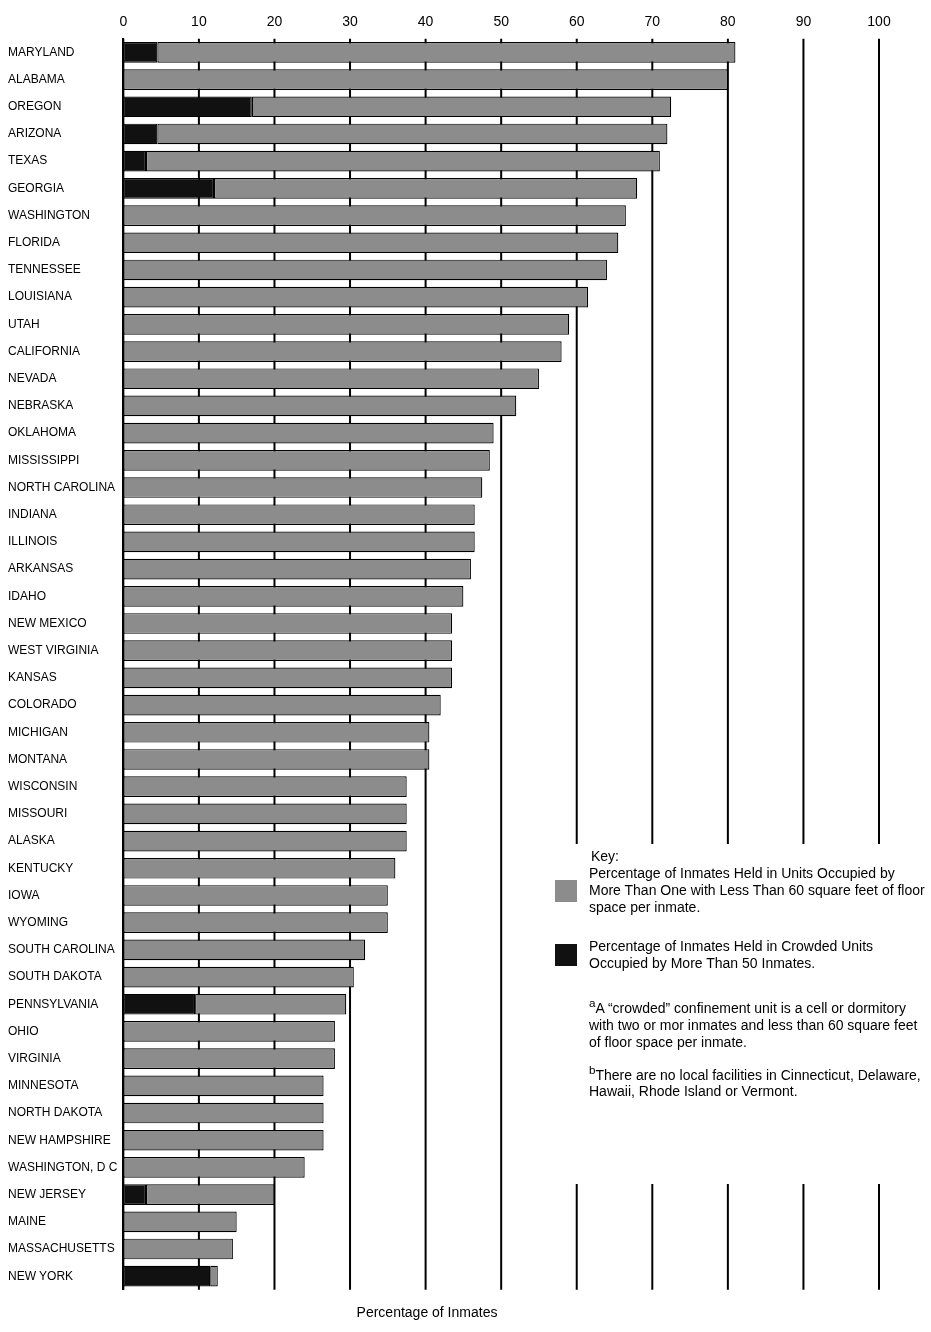 The height and width of the screenshot is (1332, 931). What do you see at coordinates (350, 21) in the screenshot?
I see `x-tick-label: 30` at bounding box center [350, 21].